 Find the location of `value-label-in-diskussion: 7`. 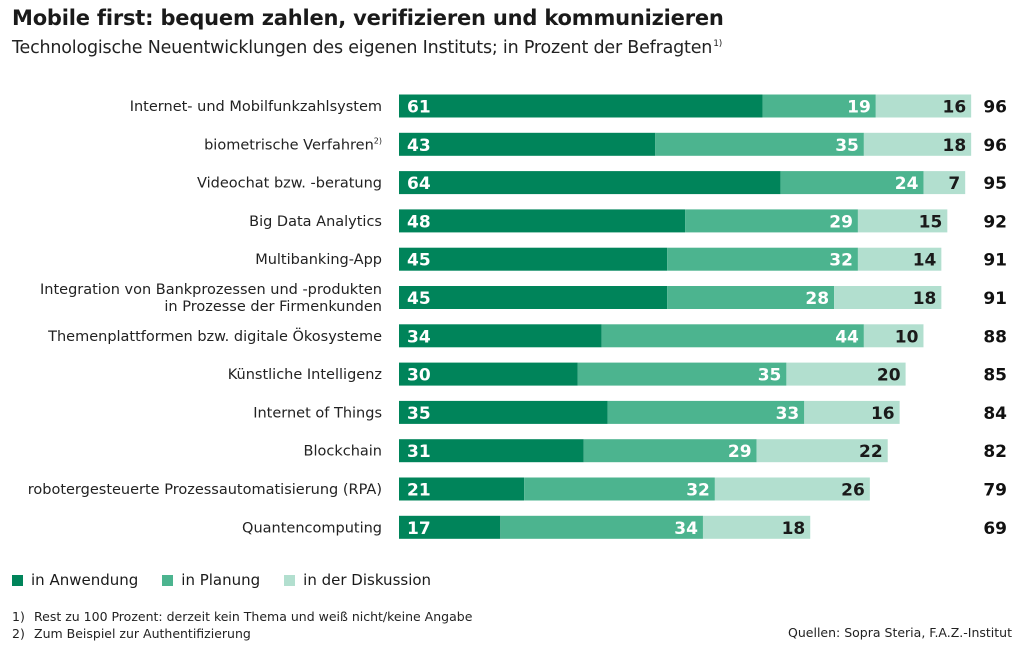

value-label-in-diskussion: 7 is located at coordinates (954, 184).